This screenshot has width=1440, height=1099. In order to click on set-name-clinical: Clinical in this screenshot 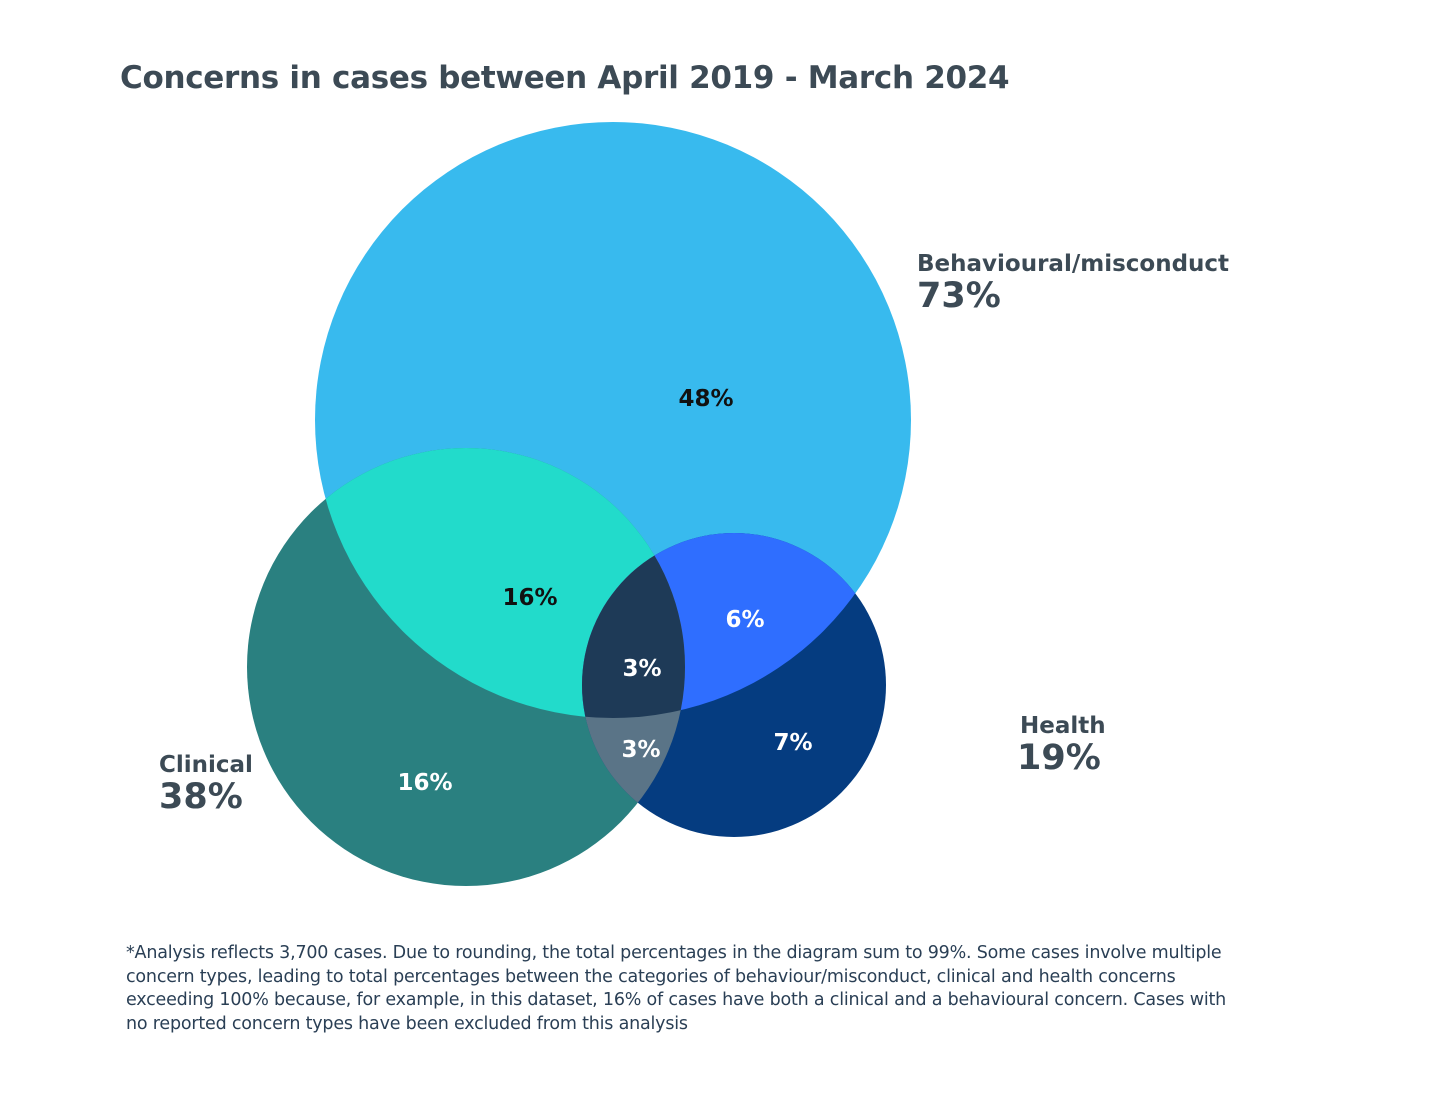, I will do `click(206, 765)`.